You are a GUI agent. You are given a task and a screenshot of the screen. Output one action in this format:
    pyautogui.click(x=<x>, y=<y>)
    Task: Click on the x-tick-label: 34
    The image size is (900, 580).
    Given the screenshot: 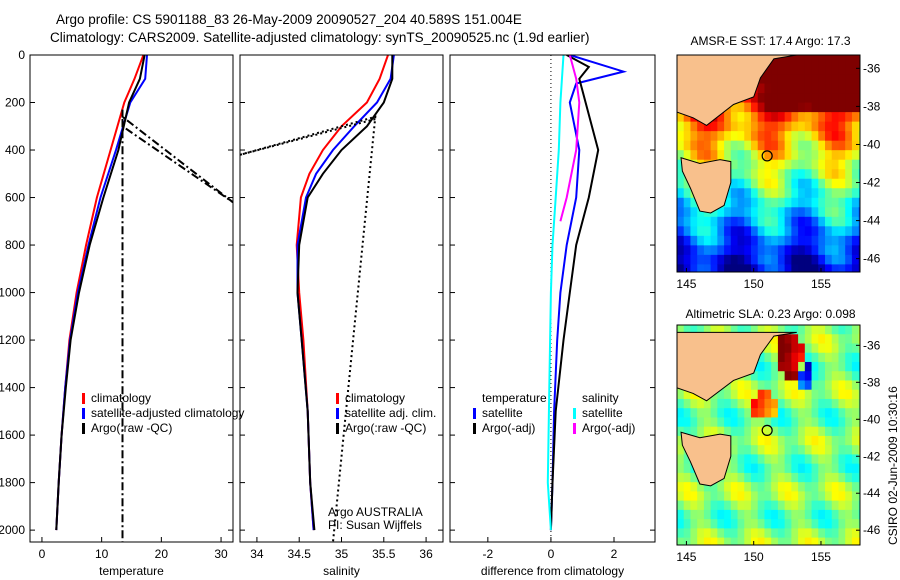 What is the action you would take?
    pyautogui.click(x=257, y=554)
    